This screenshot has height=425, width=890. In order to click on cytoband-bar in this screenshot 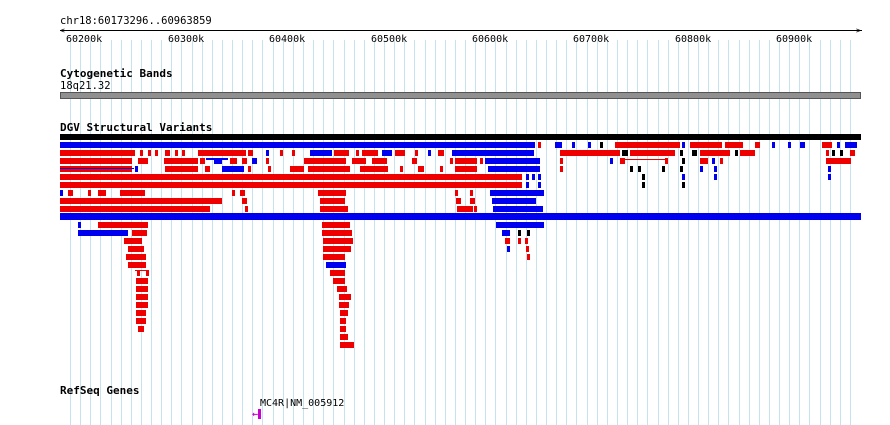, I will do `click(460, 95)`.